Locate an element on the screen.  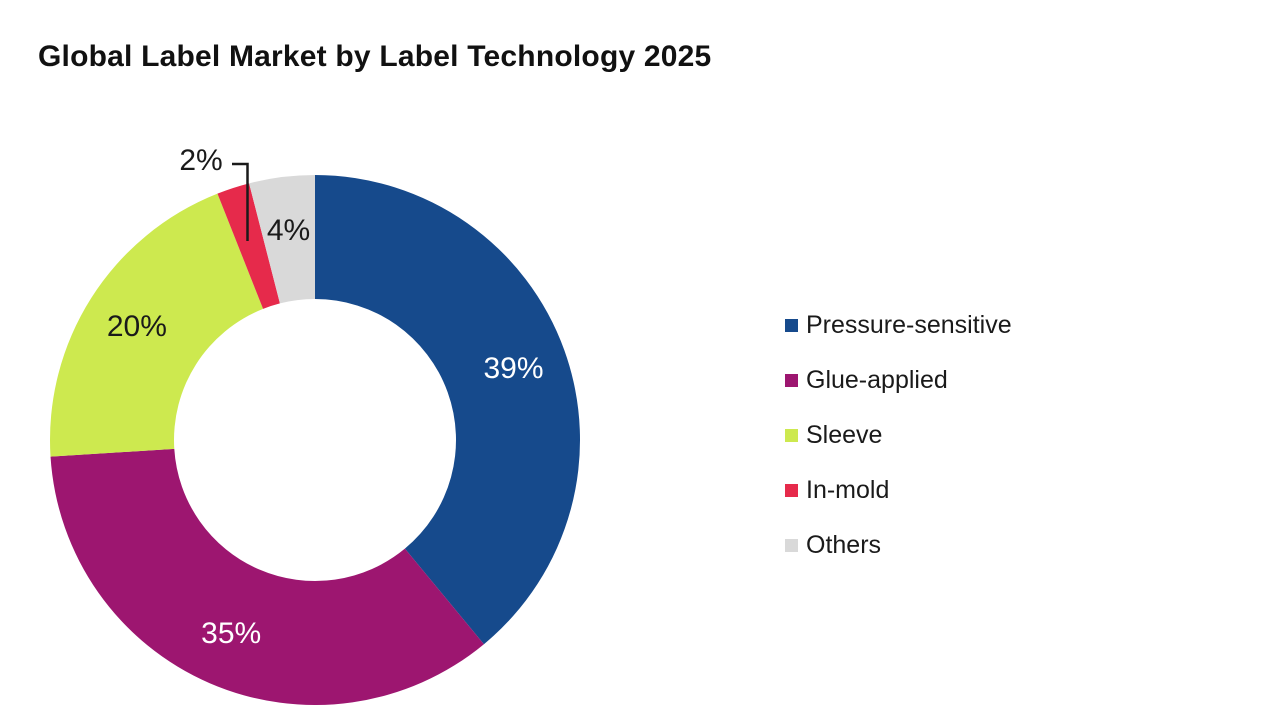
legend-label: Pressure-sensitive is located at coordinates (909, 325).